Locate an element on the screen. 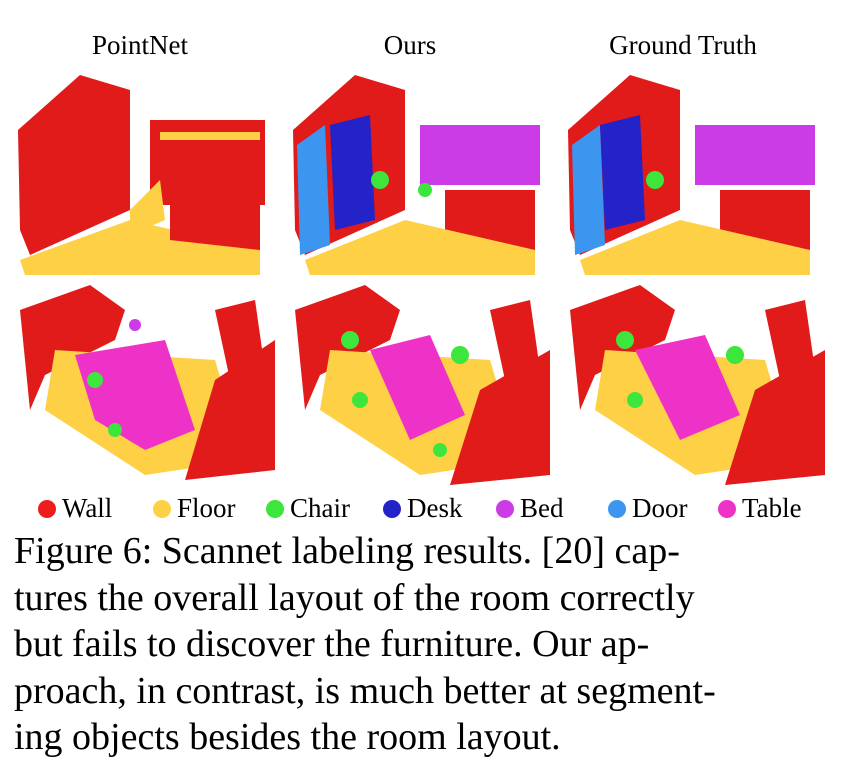 This screenshot has height=774, width=853. caption-line: ing objects besides the room layout. is located at coordinates (287, 737).